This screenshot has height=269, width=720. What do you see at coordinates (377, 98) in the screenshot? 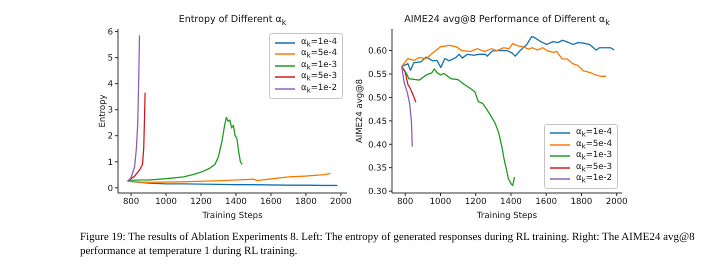
I see `y-tick-label: 0.50` at bounding box center [377, 98].